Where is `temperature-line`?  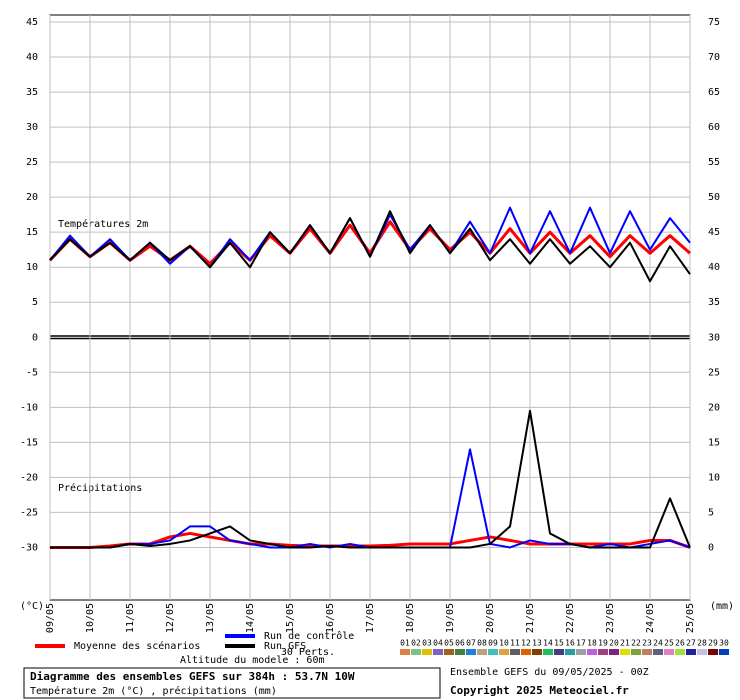
temperature-line is located at coordinates (370, 246).